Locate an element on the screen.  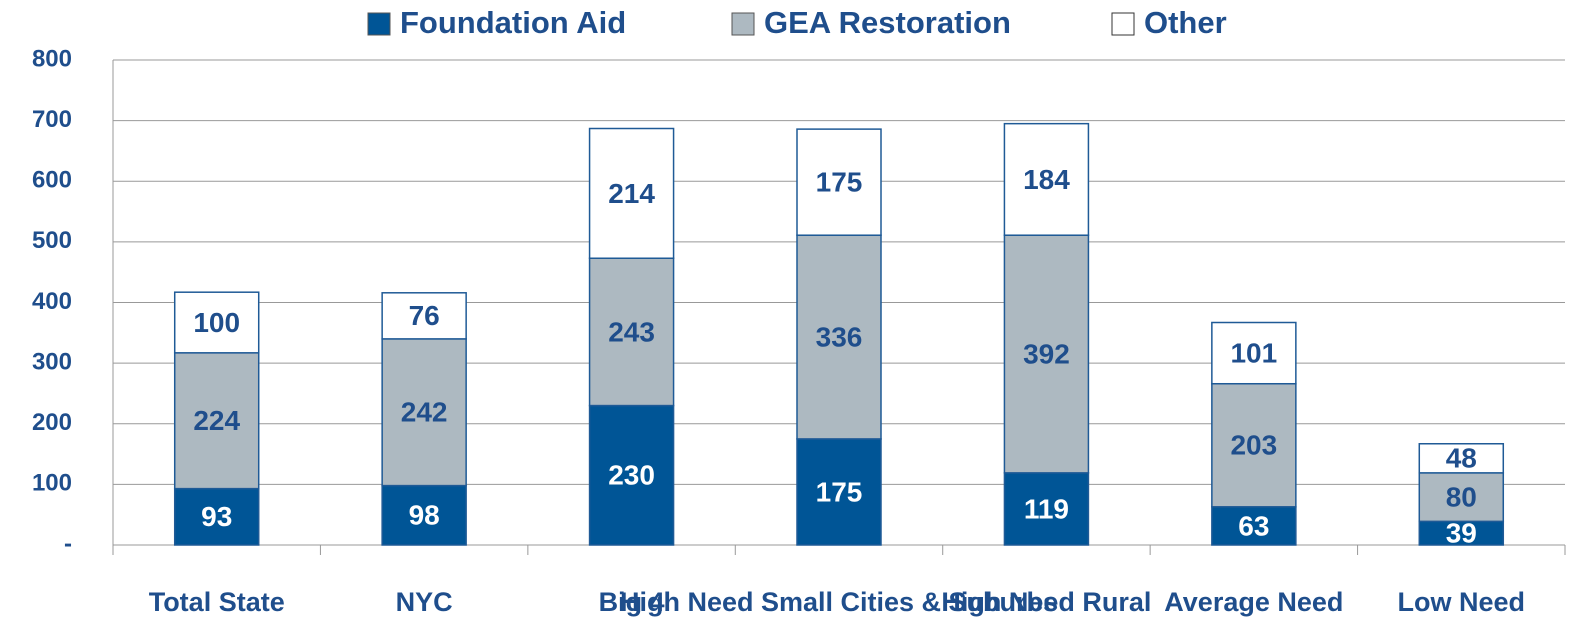
data-label: 243 is located at coordinates (631, 331).